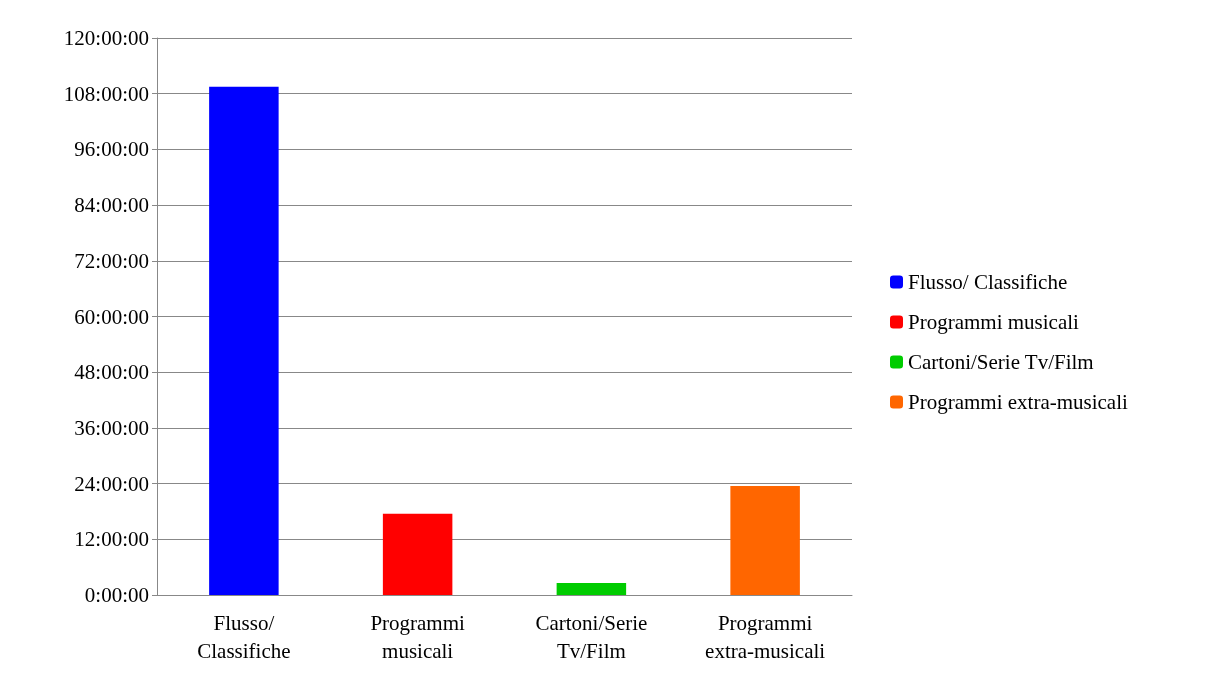 Image resolution: width=1214 pixels, height=684 pixels. I want to click on y-tick-label: 108:00:00, so click(106, 93).